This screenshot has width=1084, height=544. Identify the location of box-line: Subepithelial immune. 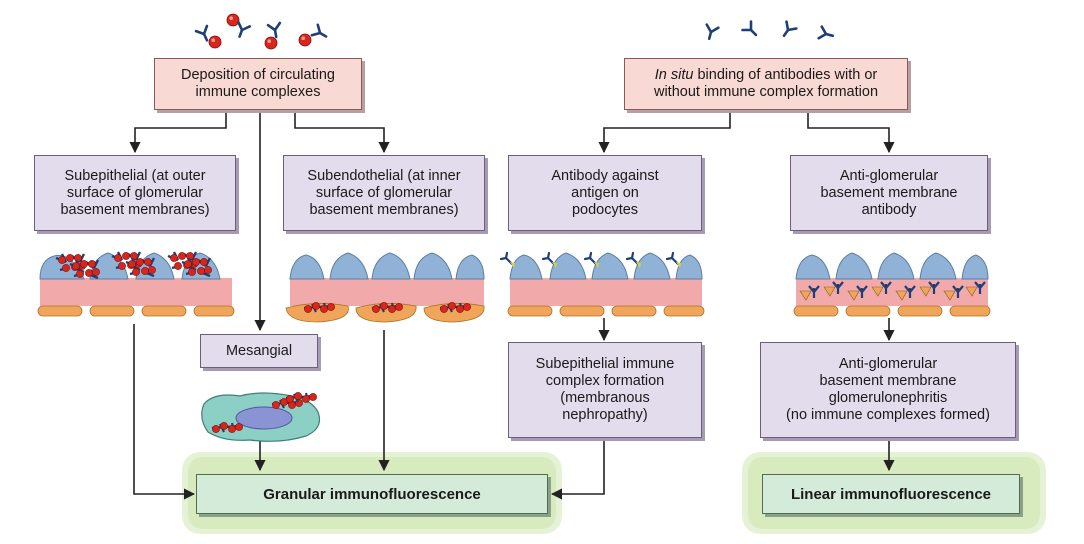
(605, 364).